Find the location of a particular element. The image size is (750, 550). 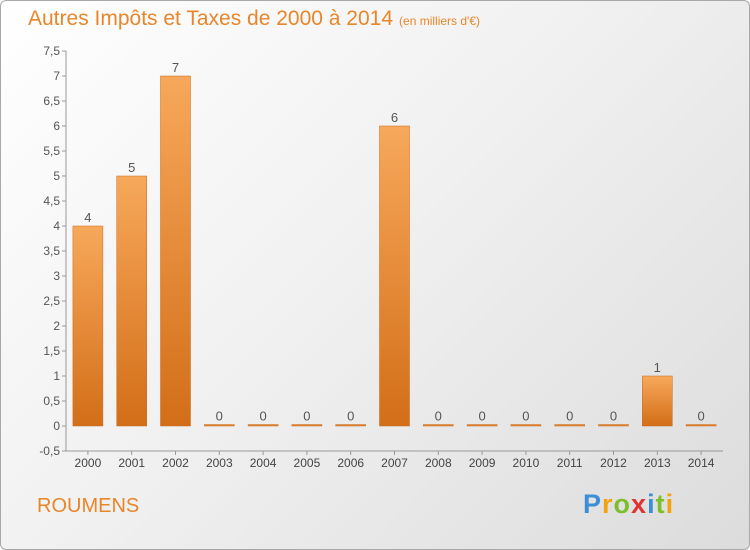

y-tick-label: 6,5 is located at coordinates (51, 101).